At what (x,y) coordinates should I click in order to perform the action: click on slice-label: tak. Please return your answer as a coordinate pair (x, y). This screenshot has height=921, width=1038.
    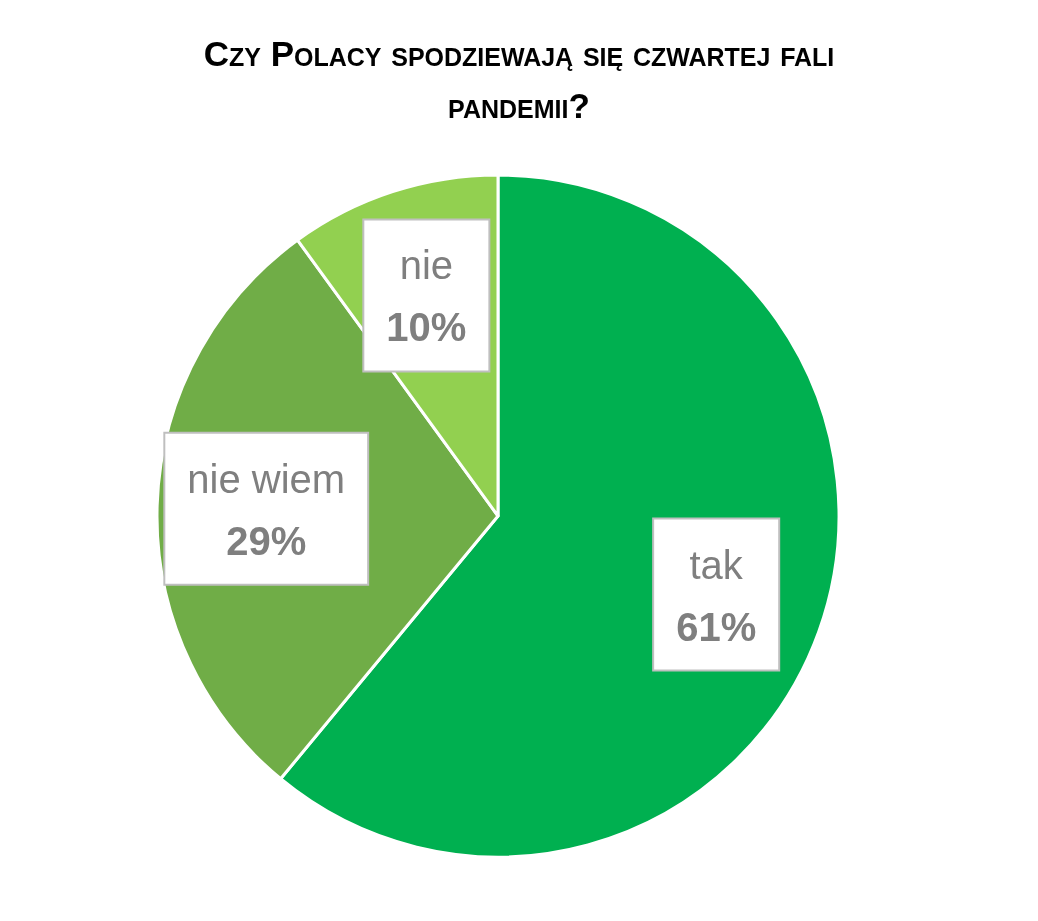
    Looking at the image, I should click on (716, 564).